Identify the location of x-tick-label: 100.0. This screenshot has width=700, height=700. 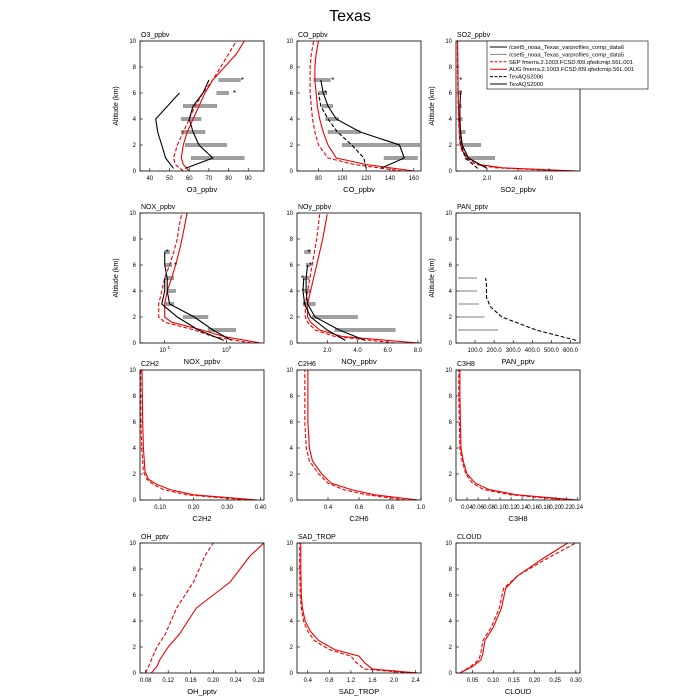
(476, 351).